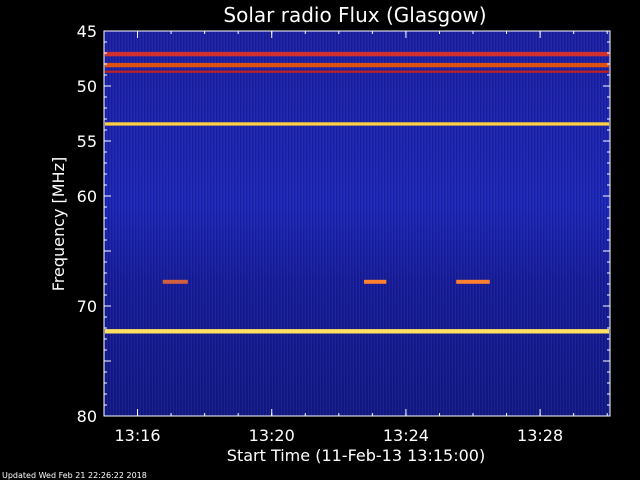 The width and height of the screenshot is (640, 480). I want to click on y-tick-label-55: 55, so click(87, 141).